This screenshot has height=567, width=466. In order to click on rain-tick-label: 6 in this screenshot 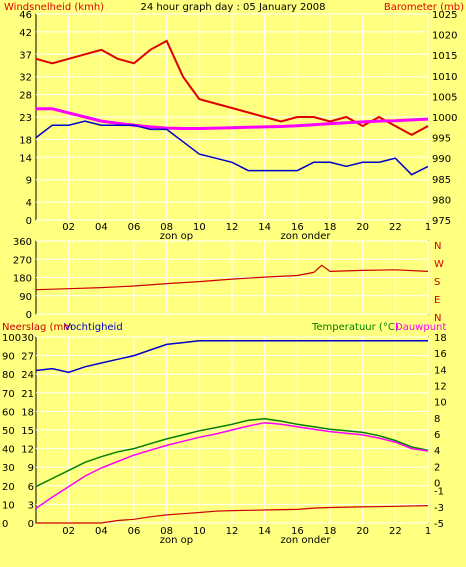, I will do `click(31, 487)`.